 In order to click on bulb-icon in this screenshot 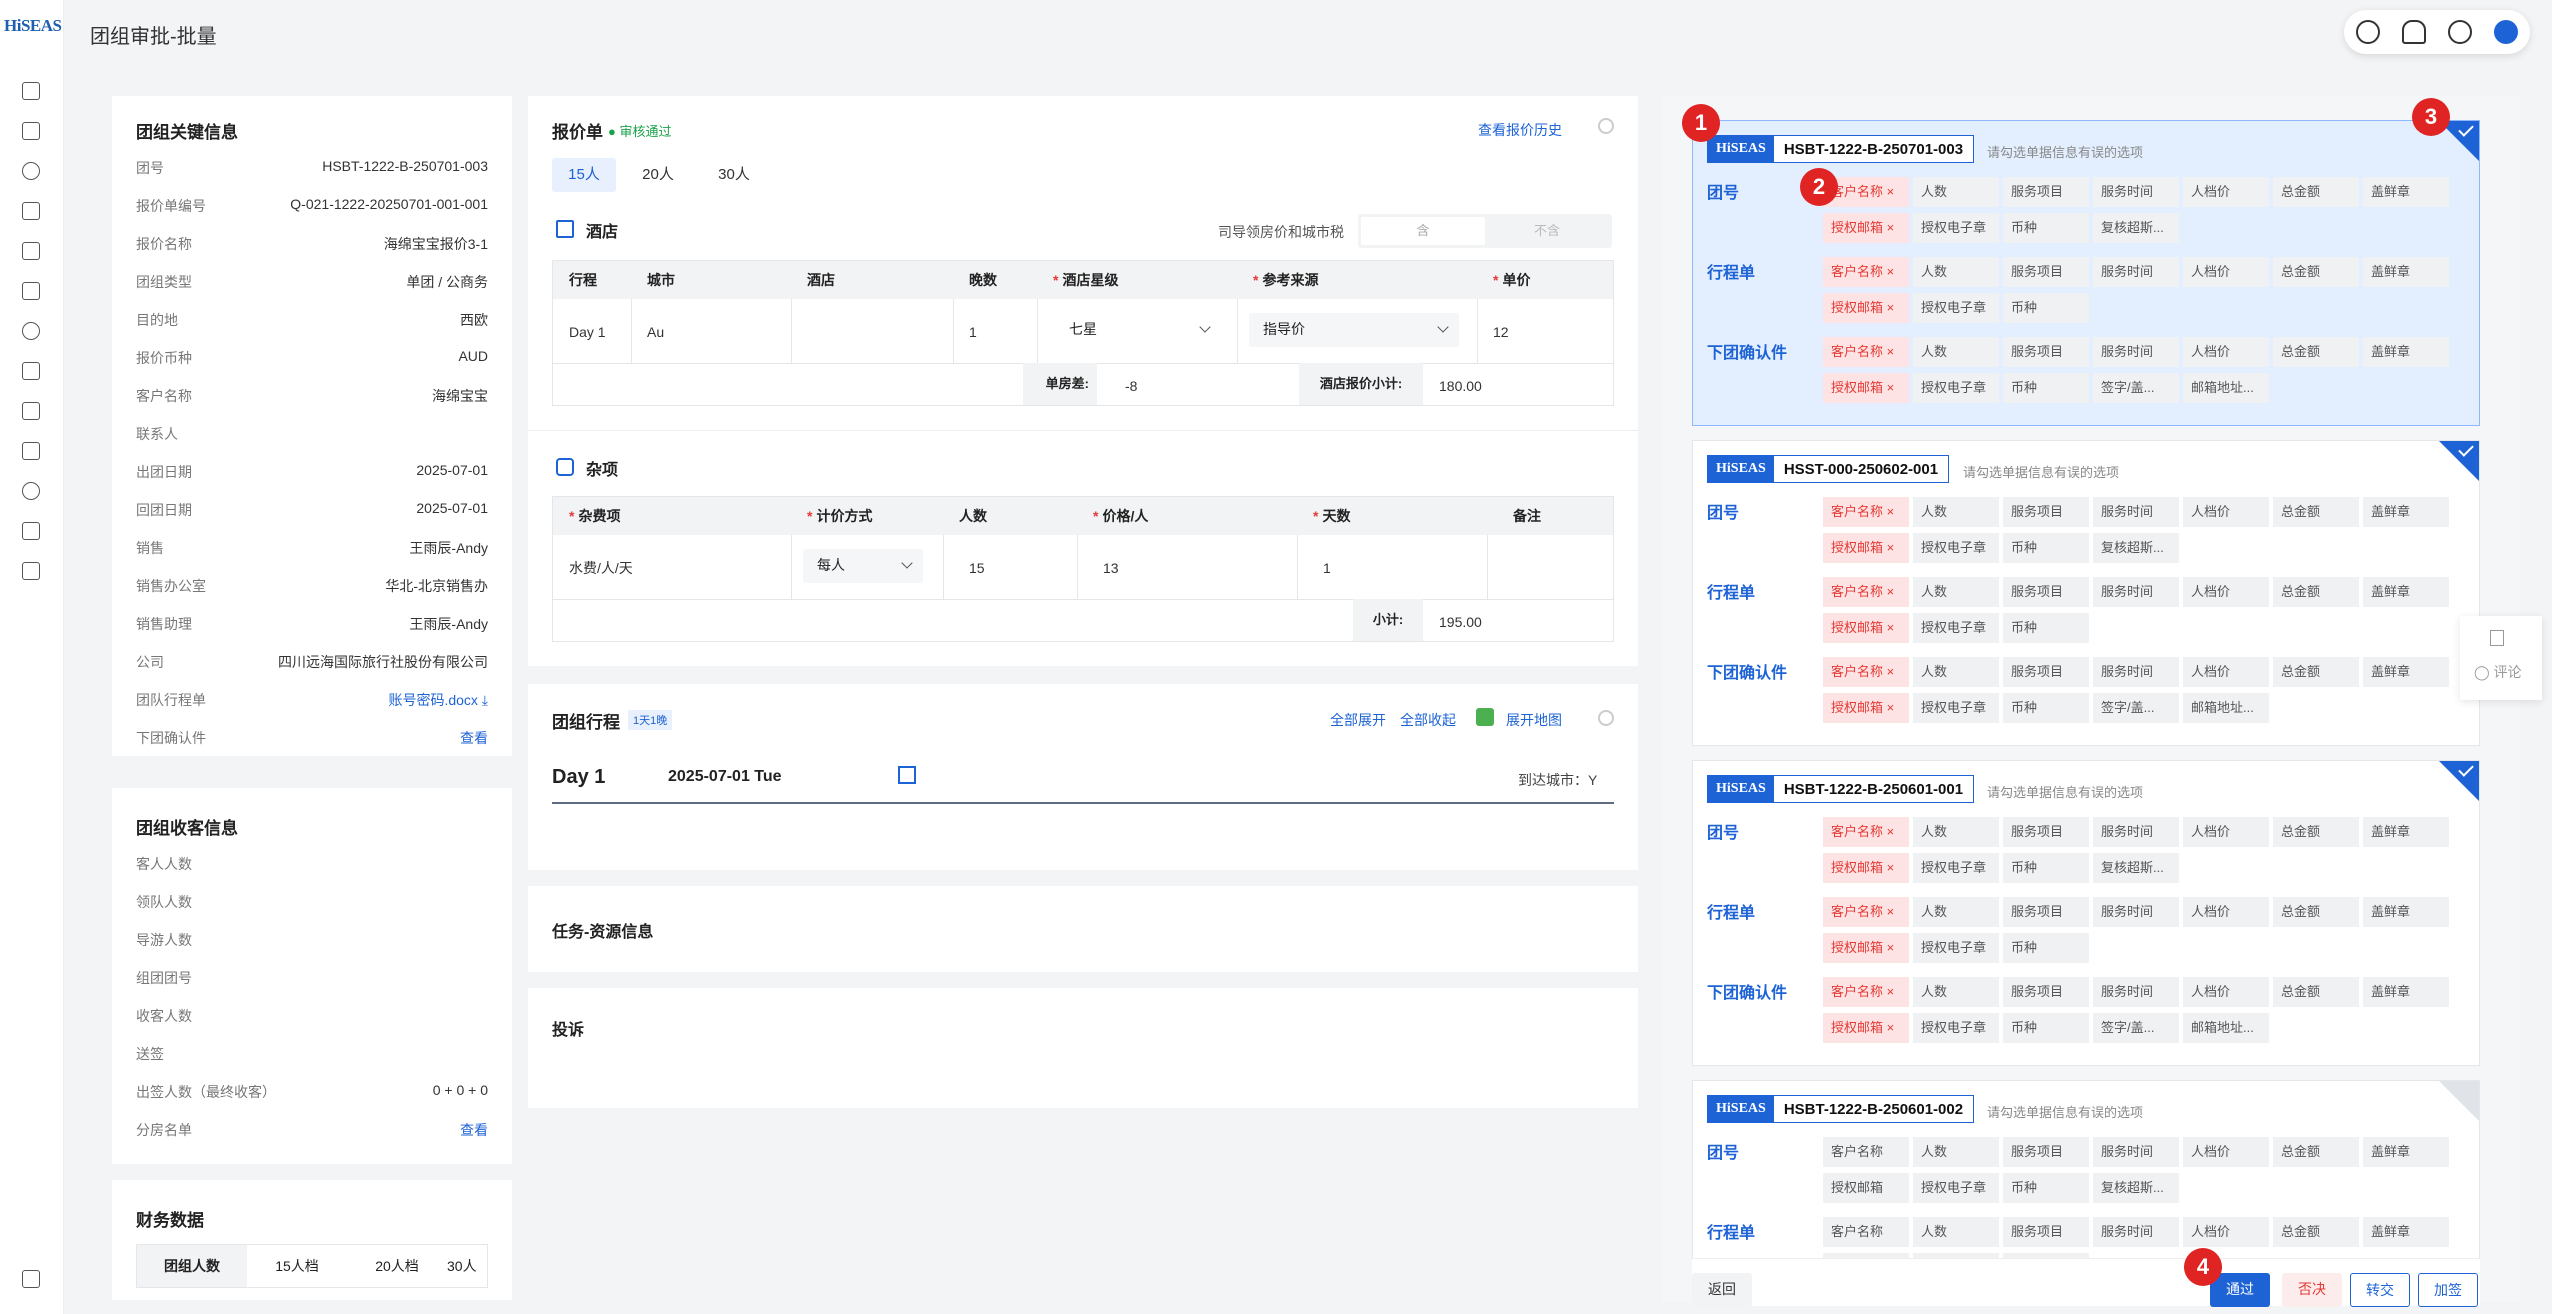, I will do `click(31, 491)`.